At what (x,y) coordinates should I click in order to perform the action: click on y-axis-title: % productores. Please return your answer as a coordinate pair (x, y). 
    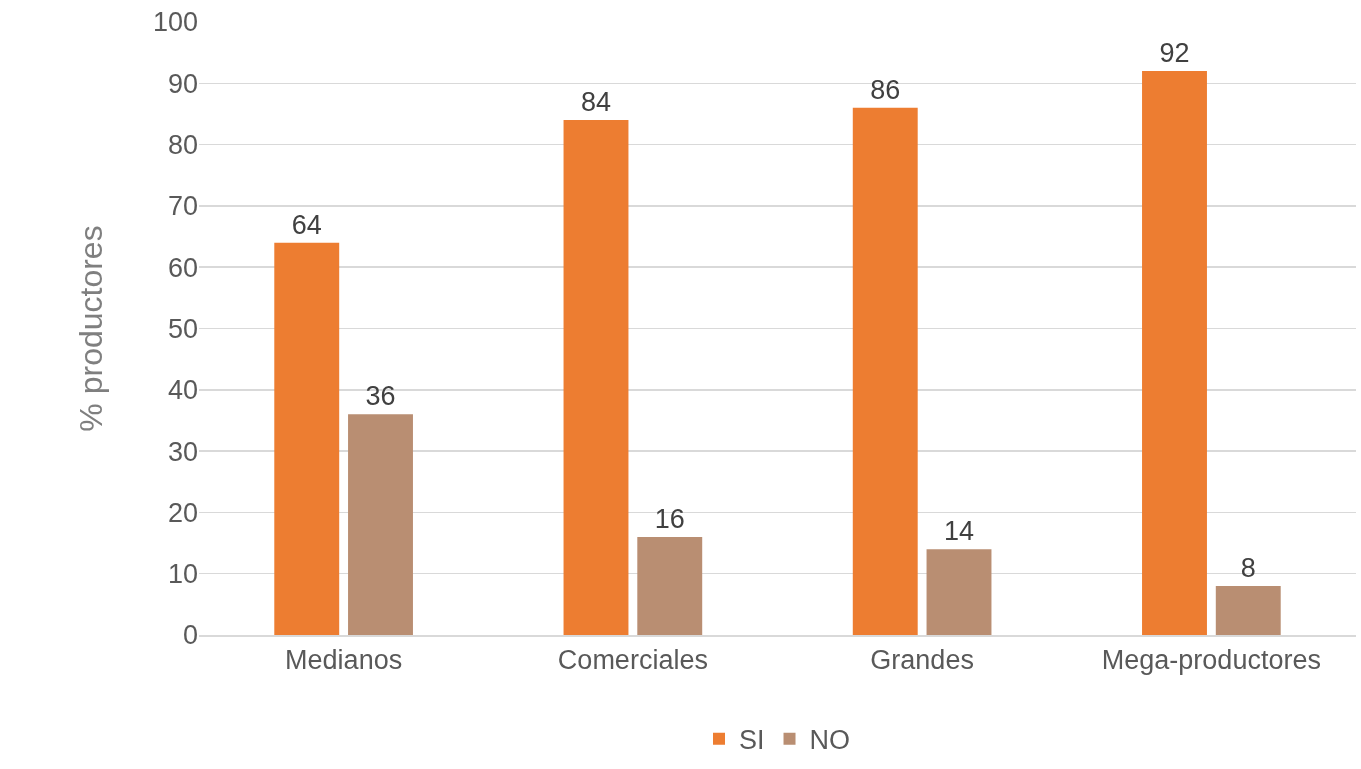
    Looking at the image, I should click on (91, 328).